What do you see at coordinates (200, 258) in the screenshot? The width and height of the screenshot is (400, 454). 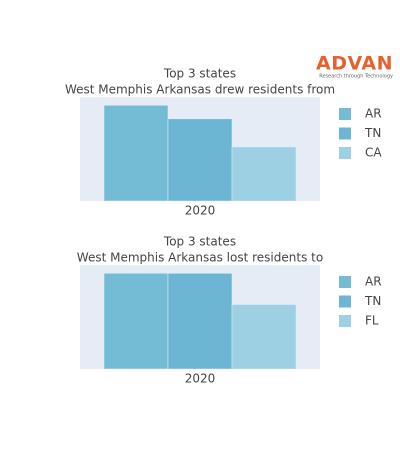 I see `chart-subtitle: West Memphis Arkansas lost residents to` at bounding box center [200, 258].